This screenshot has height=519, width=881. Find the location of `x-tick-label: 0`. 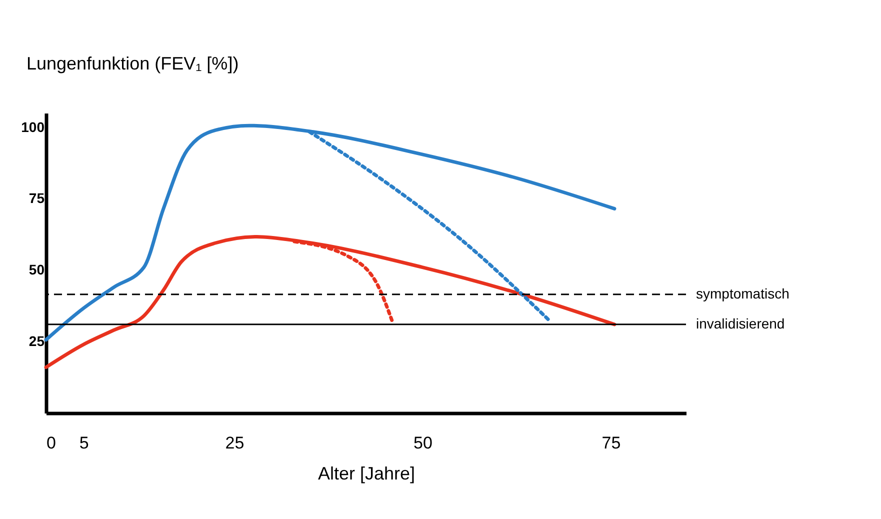

x-tick-label: 0 is located at coordinates (51, 443).